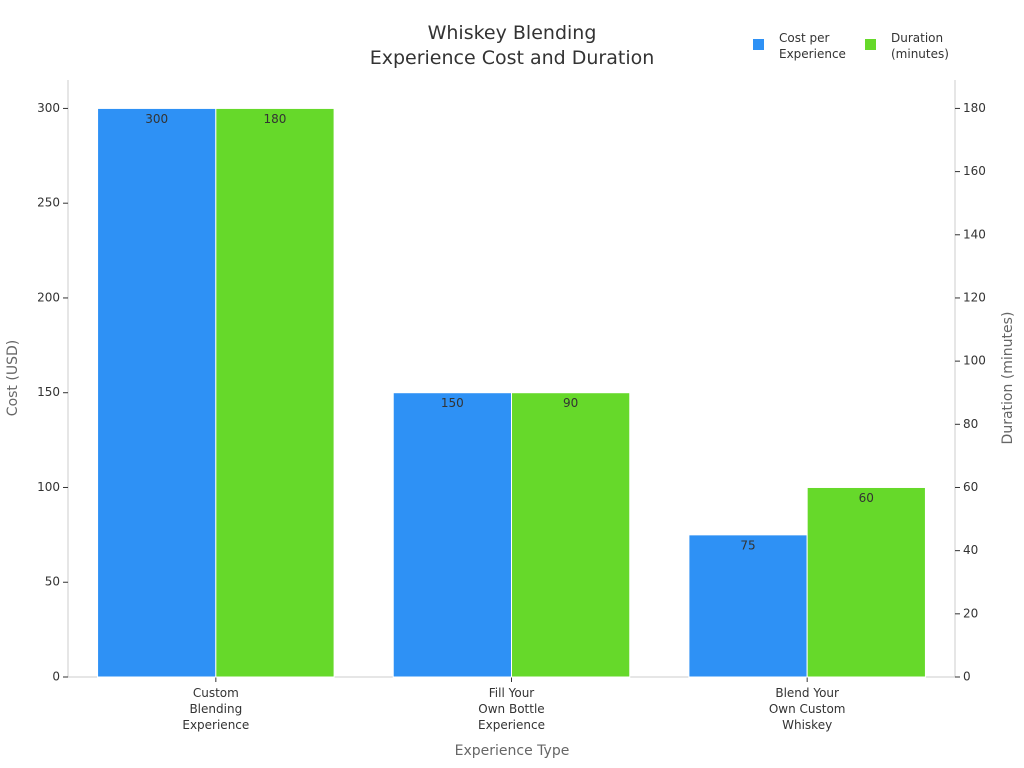 This screenshot has width=1024, height=768. Describe the element at coordinates (48, 108) in the screenshot. I see `y-tick-label: 300` at that location.